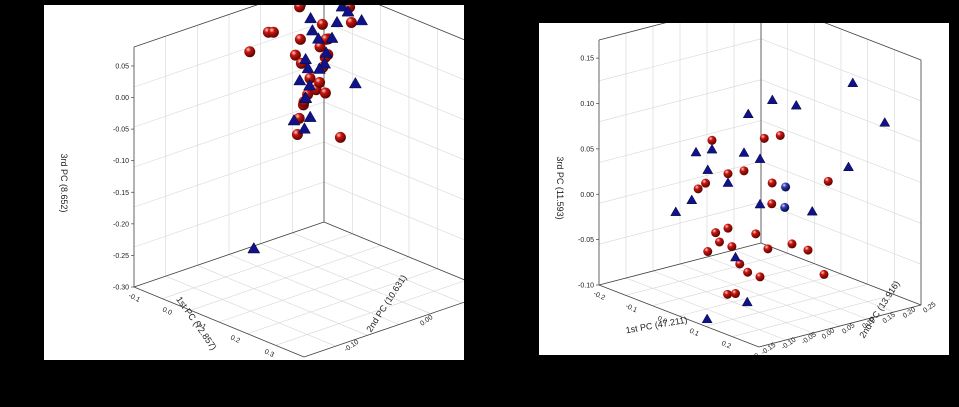 This screenshot has width=959, height=407. Describe the element at coordinates (121, 161) in the screenshot. I see `z-tick-label: -0.10` at that location.